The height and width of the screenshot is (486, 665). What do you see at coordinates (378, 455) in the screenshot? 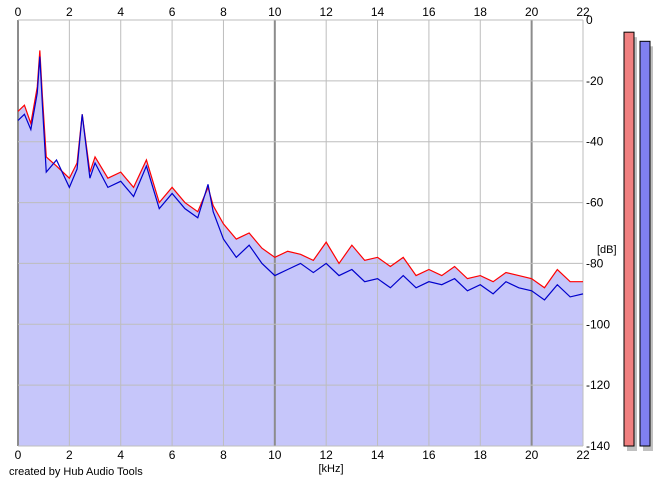
I see `x-tick-bottom-14: 14` at bounding box center [378, 455].